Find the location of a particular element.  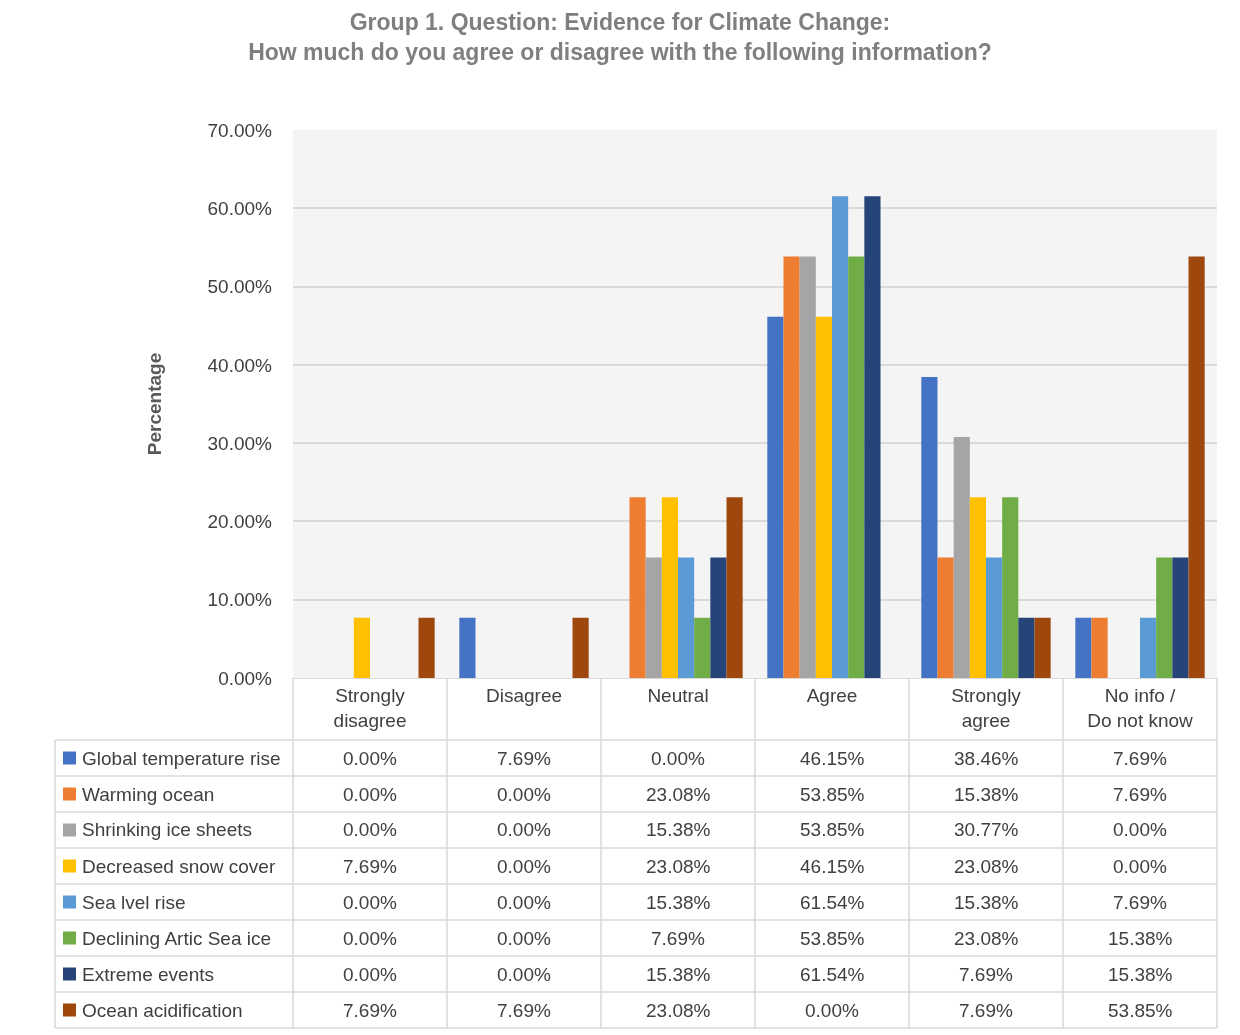

legend-label: Warming ocean is located at coordinates (148, 794).